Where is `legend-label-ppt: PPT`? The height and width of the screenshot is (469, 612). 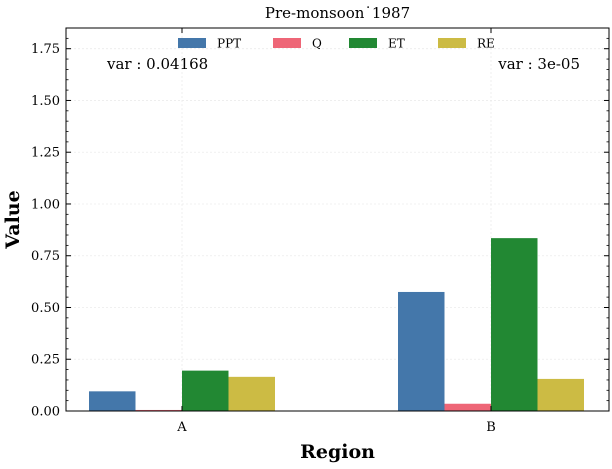 legend-label-ppt: PPT is located at coordinates (229, 44).